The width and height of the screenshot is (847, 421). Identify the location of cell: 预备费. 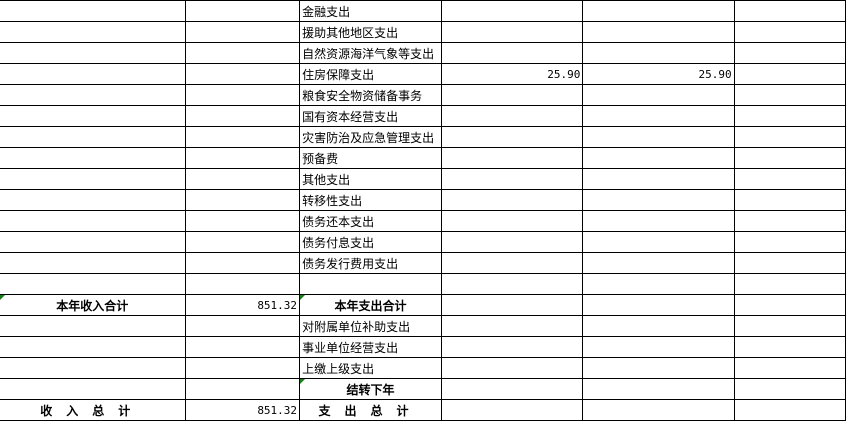
(371, 158).